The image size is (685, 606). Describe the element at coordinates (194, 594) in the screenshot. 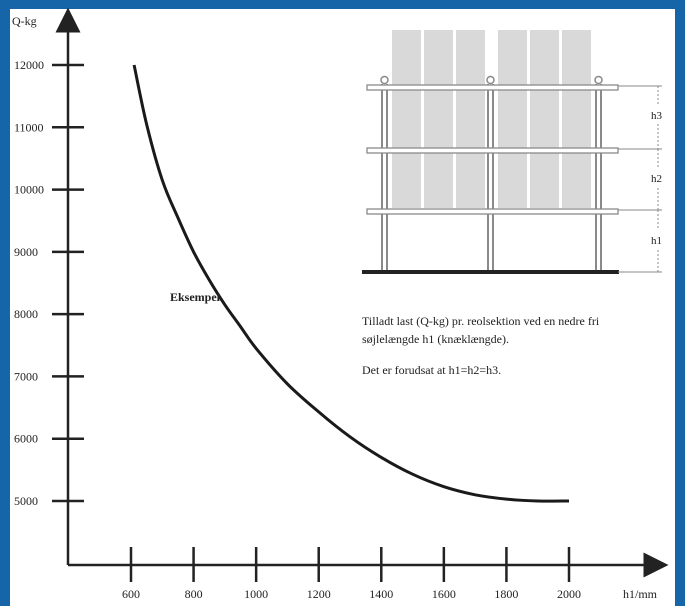

I see `x-tick-label: 800` at that location.